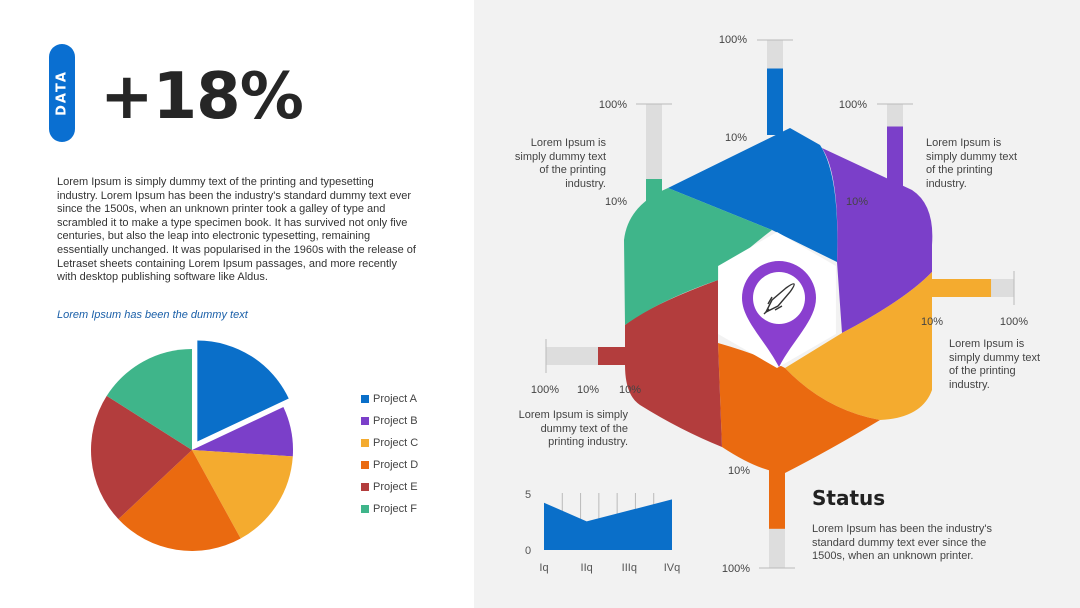 This screenshot has height=608, width=1080. I want to click on legend-item: Project E, so click(389, 487).